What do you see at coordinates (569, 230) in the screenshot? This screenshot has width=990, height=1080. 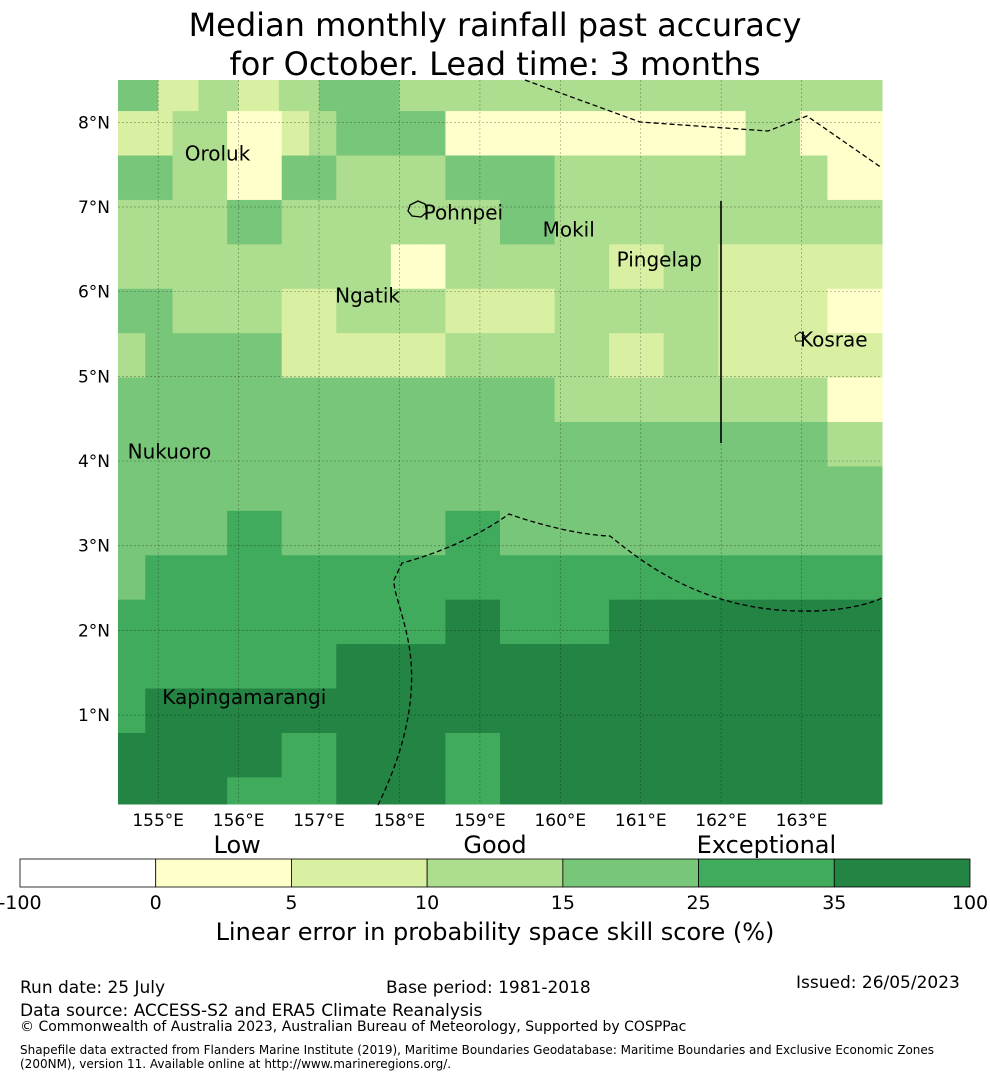 I see `place-label: Mokil` at bounding box center [569, 230].